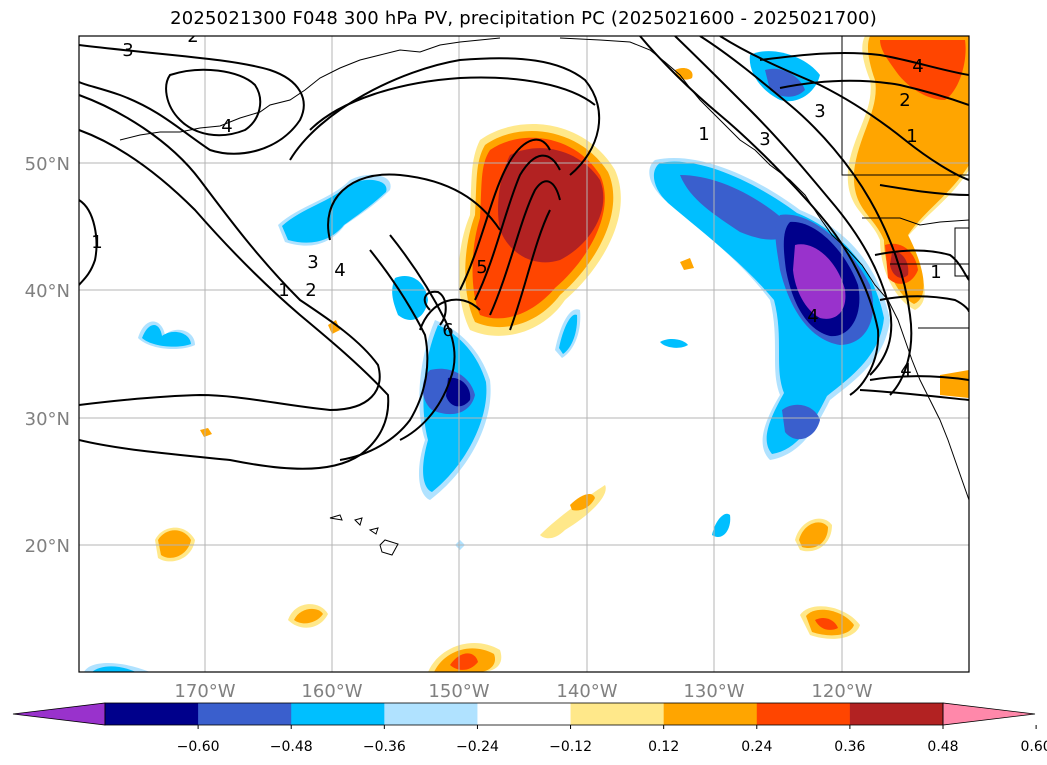 This screenshot has width=1047, height=765. What do you see at coordinates (586, 691) in the screenshot?
I see `lon-label-140w: 140°W` at bounding box center [586, 691].